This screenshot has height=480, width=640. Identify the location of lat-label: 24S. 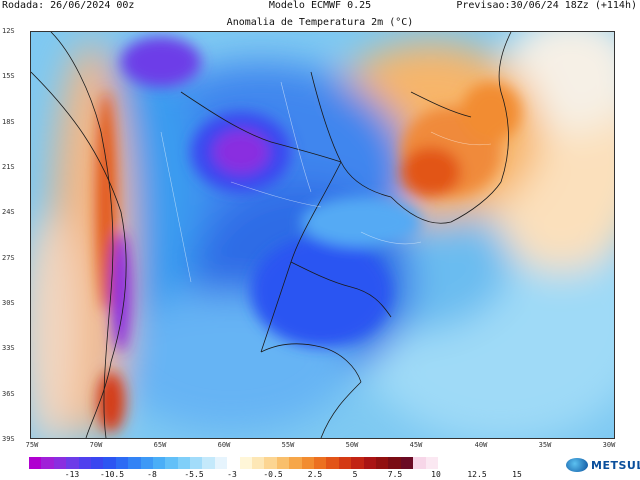
(8, 212).